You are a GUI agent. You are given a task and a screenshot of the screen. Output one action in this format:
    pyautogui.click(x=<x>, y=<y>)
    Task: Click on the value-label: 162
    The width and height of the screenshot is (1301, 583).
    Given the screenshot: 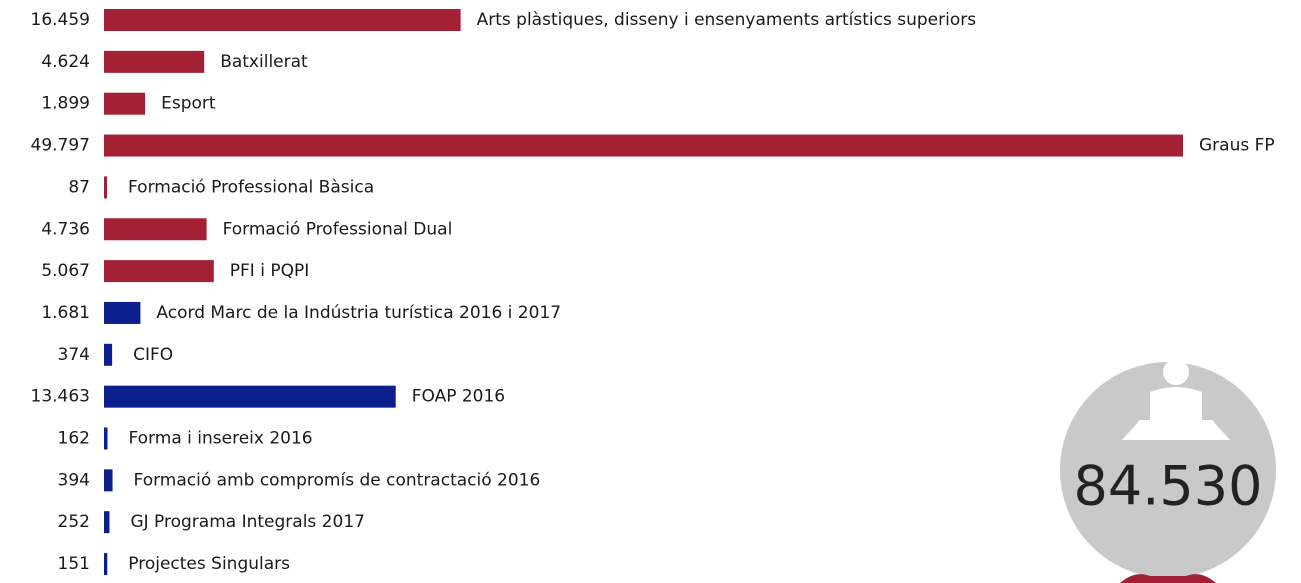 What is the action you would take?
    pyautogui.click(x=74, y=439)
    